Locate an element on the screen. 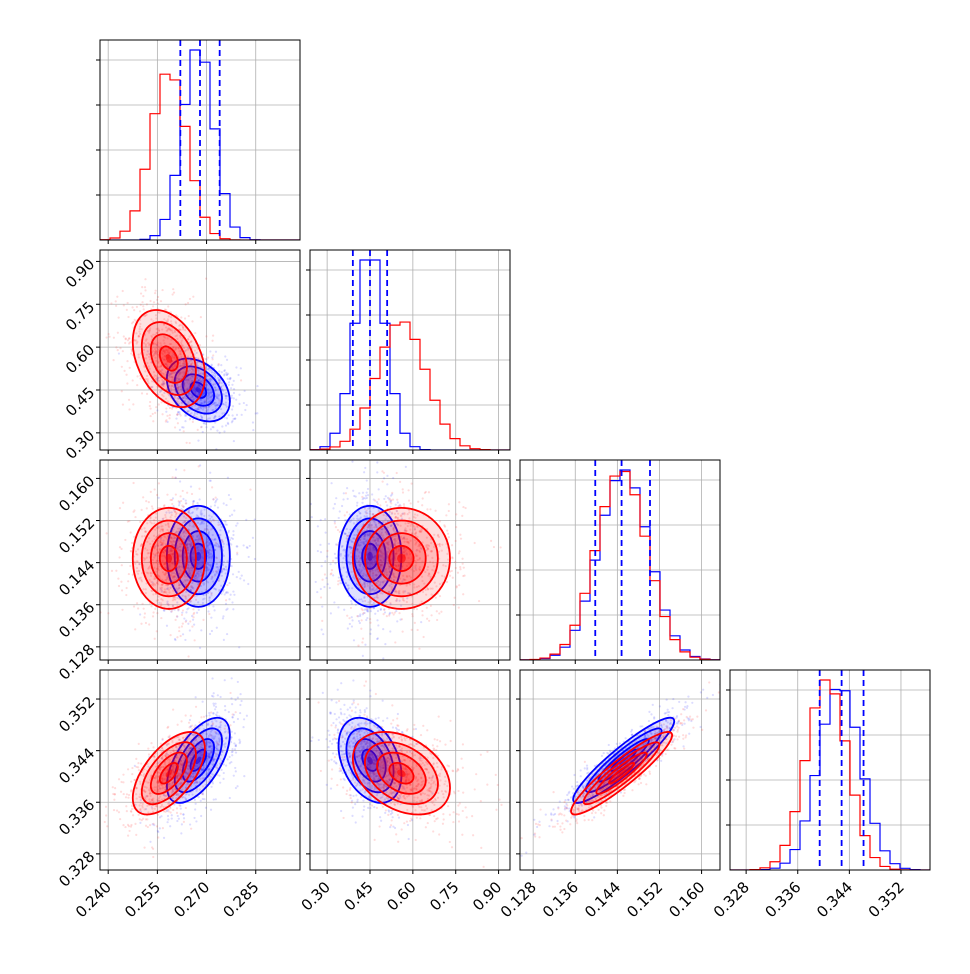  histogram-step-blue is located at coordinates (410, 355).